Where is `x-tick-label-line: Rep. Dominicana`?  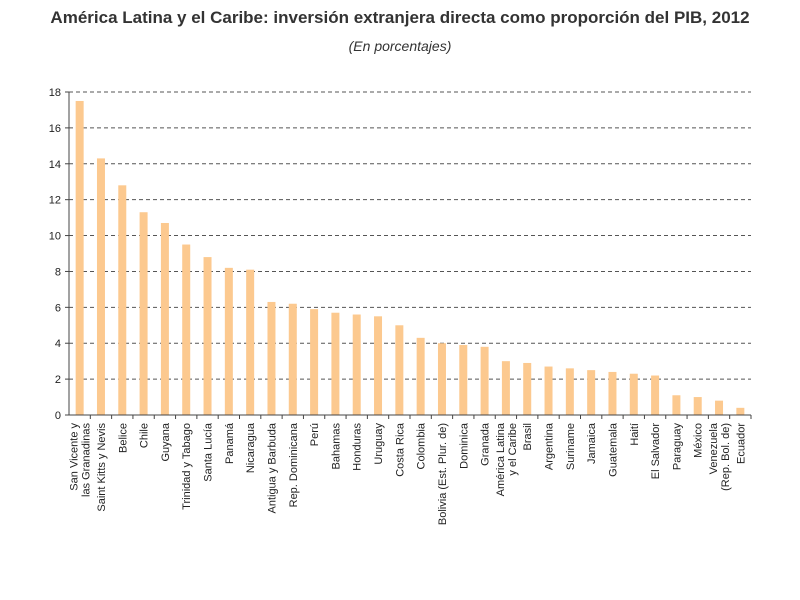 x-tick-label-line: Rep. Dominicana is located at coordinates (294, 464).